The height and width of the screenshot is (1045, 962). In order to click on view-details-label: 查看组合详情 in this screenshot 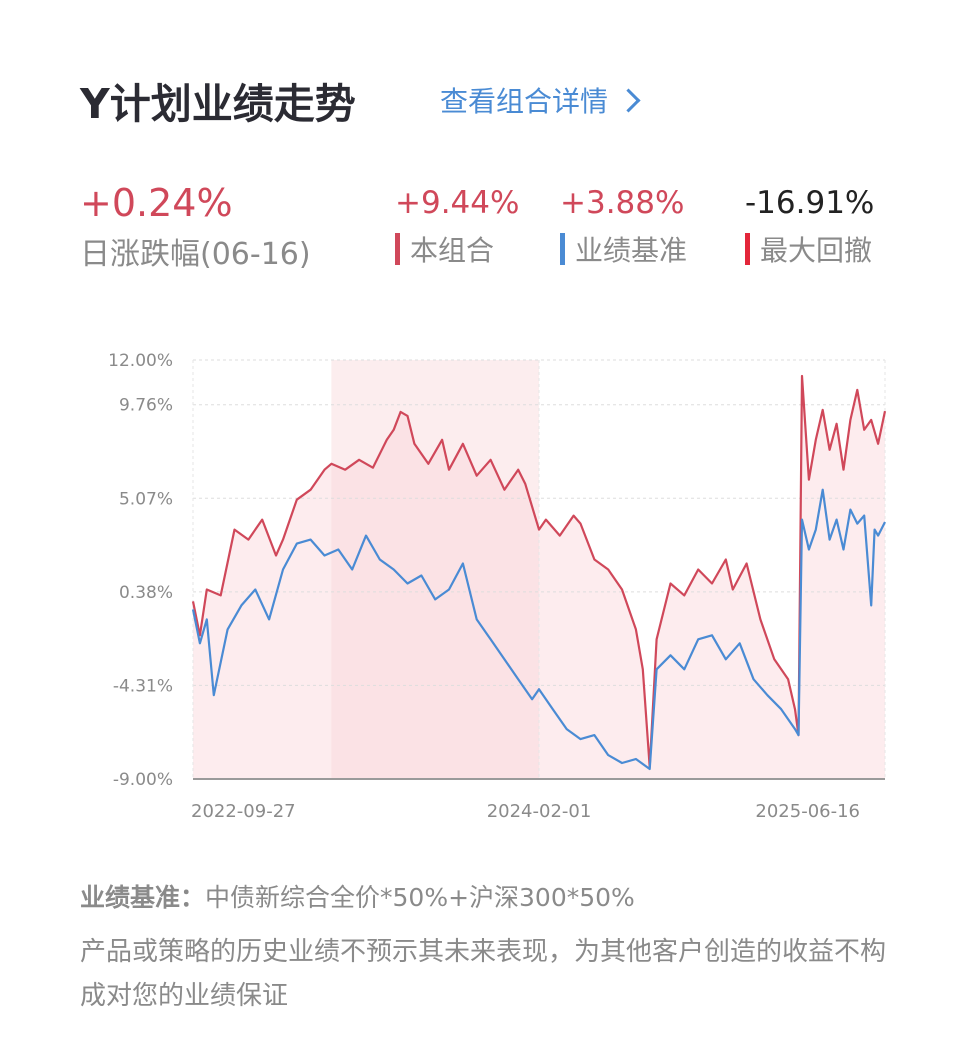, I will do `click(524, 101)`.